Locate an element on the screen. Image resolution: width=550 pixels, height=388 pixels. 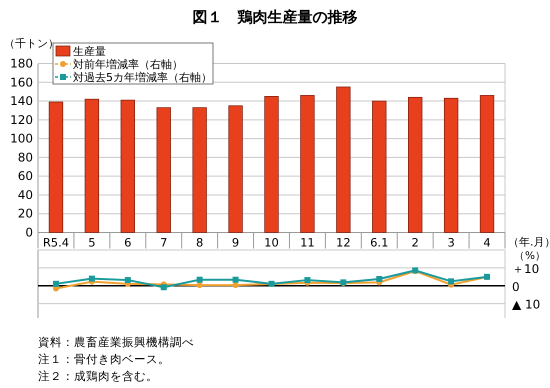
y-tick-label: 100 is located at coordinates (21, 139).